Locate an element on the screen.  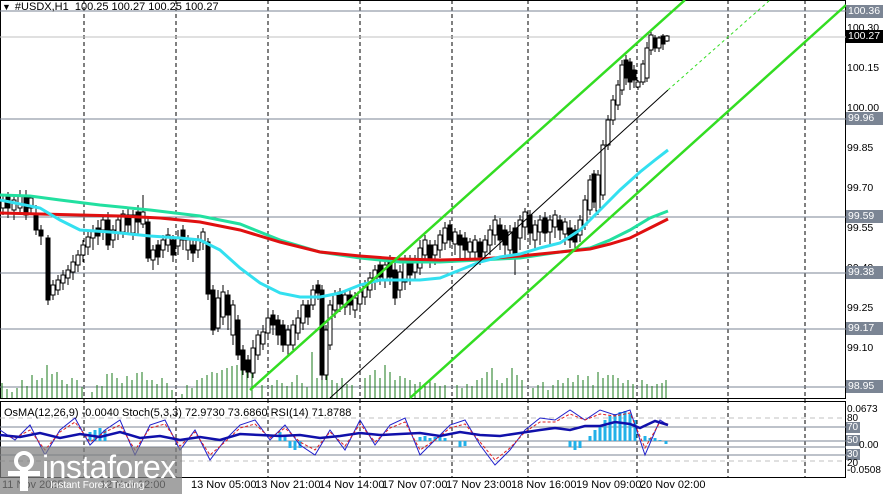
level-tag: 99.38 is located at coordinates (864, 272).